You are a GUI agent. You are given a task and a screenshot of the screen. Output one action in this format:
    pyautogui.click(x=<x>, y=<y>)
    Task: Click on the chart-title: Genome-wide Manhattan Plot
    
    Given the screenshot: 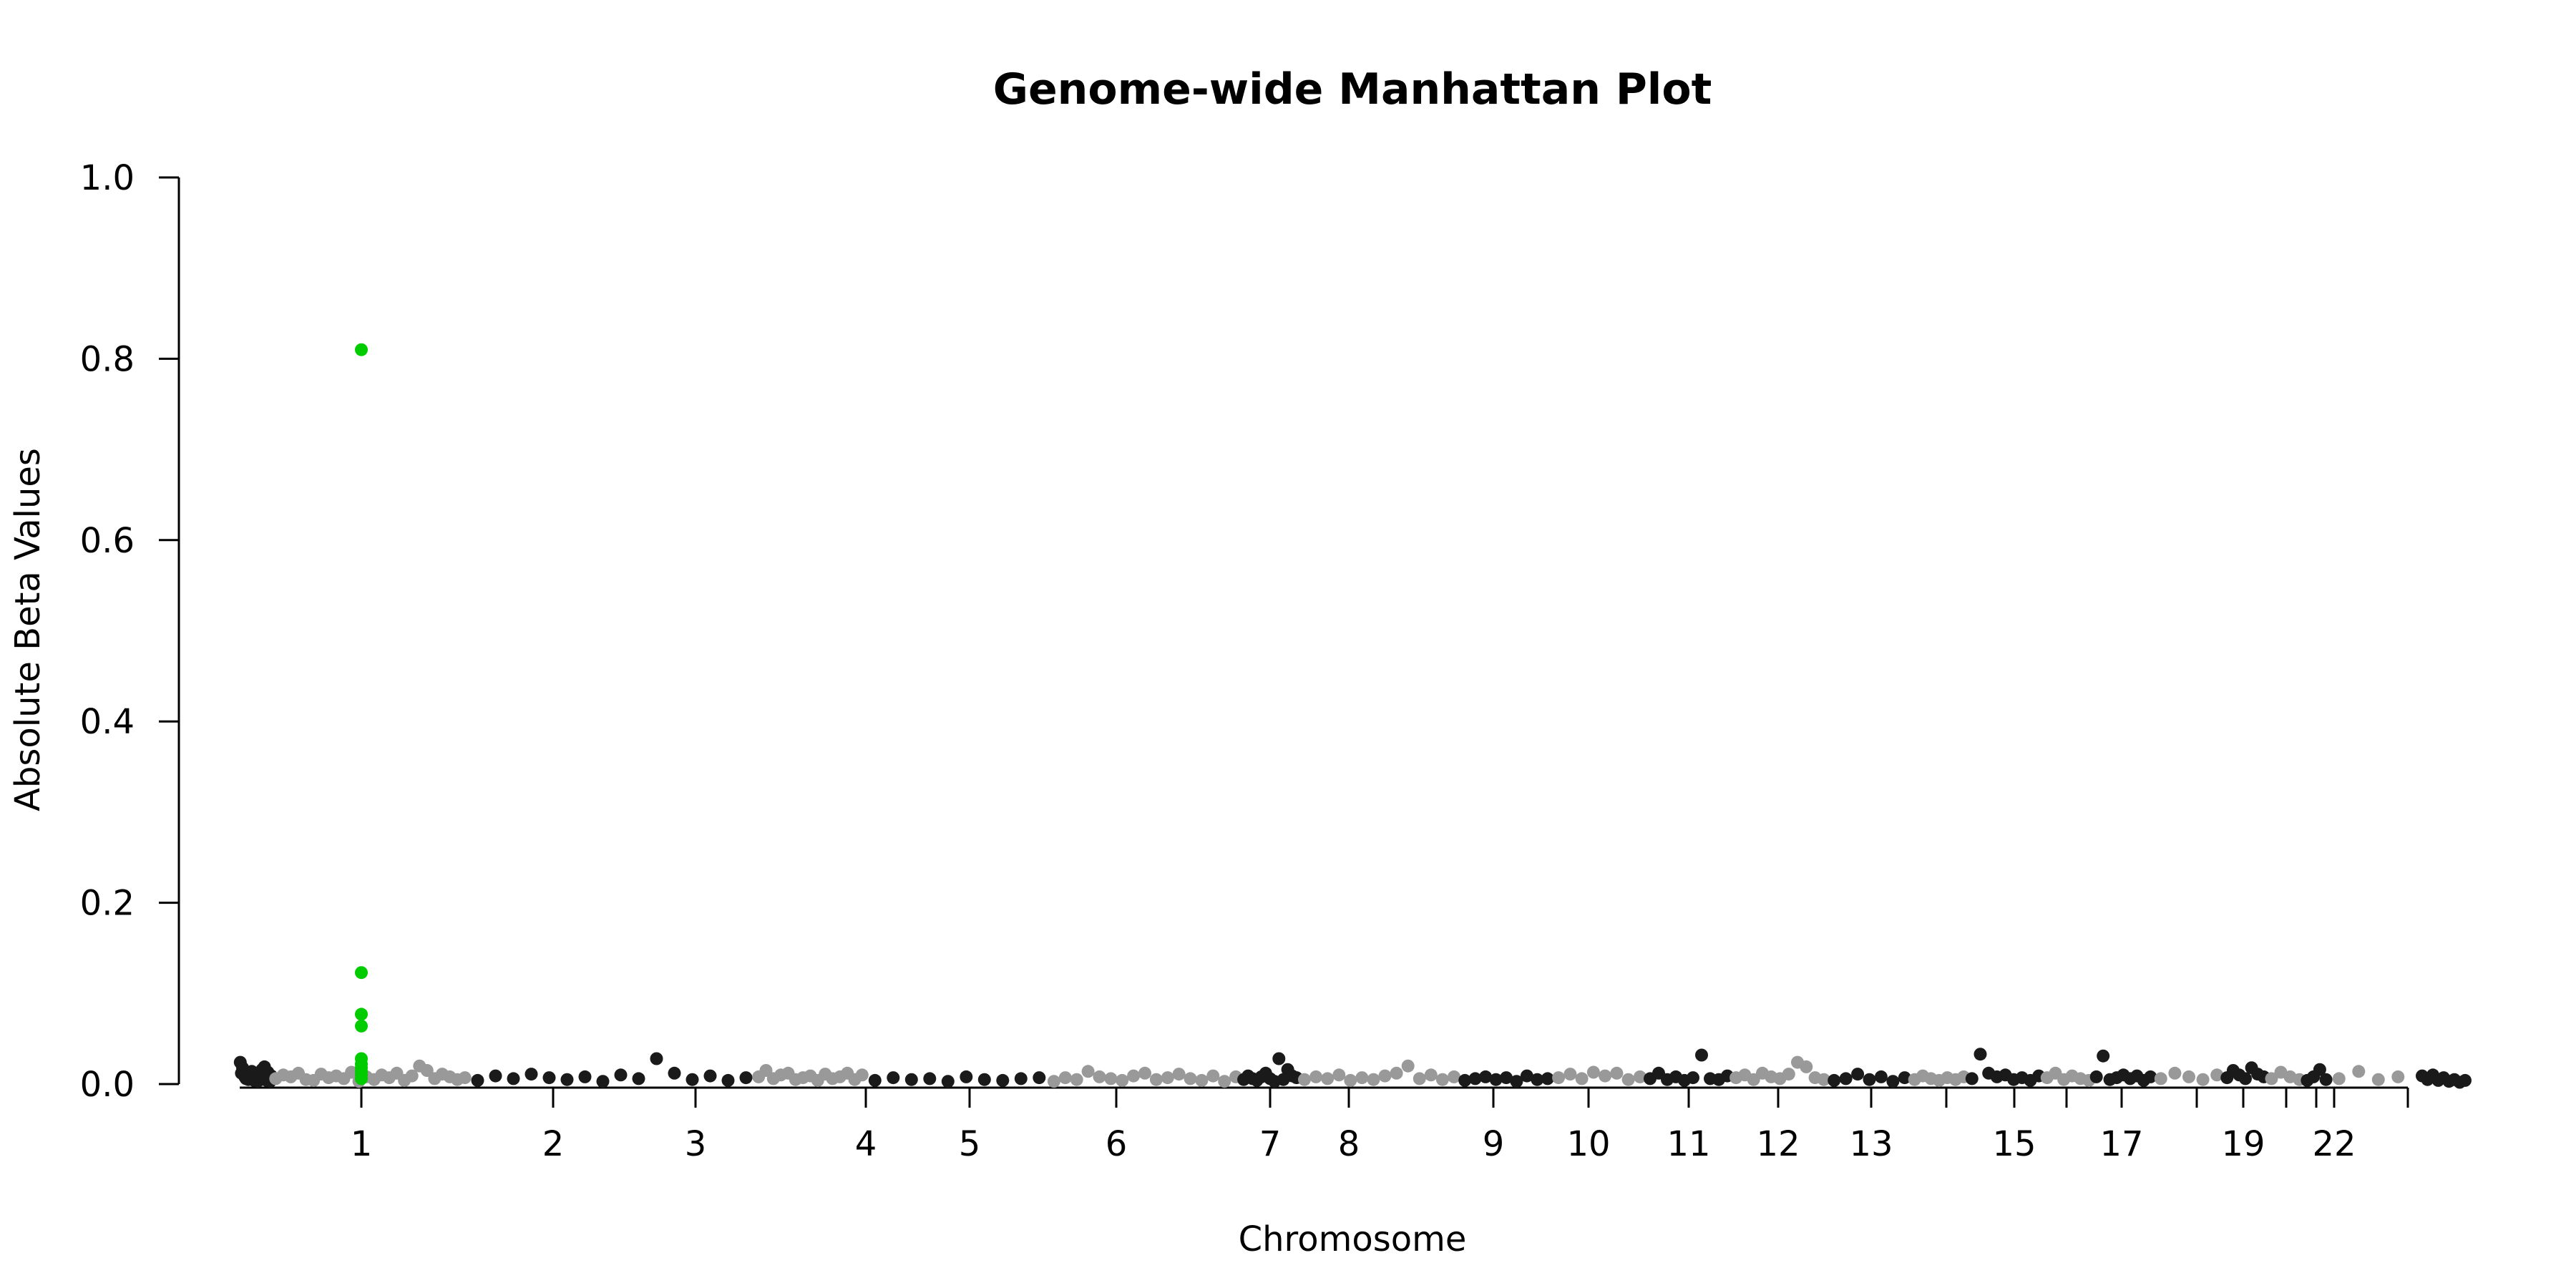 What is the action you would take?
    pyautogui.click(x=1352, y=89)
    